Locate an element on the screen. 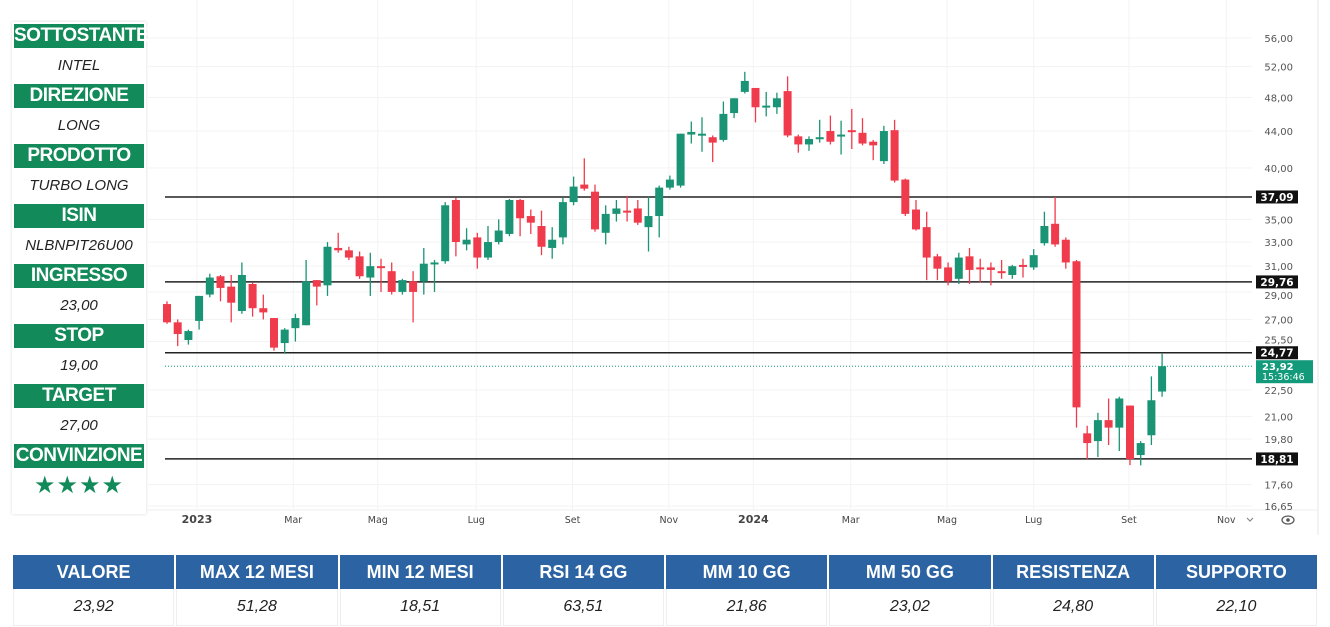 The width and height of the screenshot is (1330, 627). x-tick-label: Nov is located at coordinates (1226, 520).